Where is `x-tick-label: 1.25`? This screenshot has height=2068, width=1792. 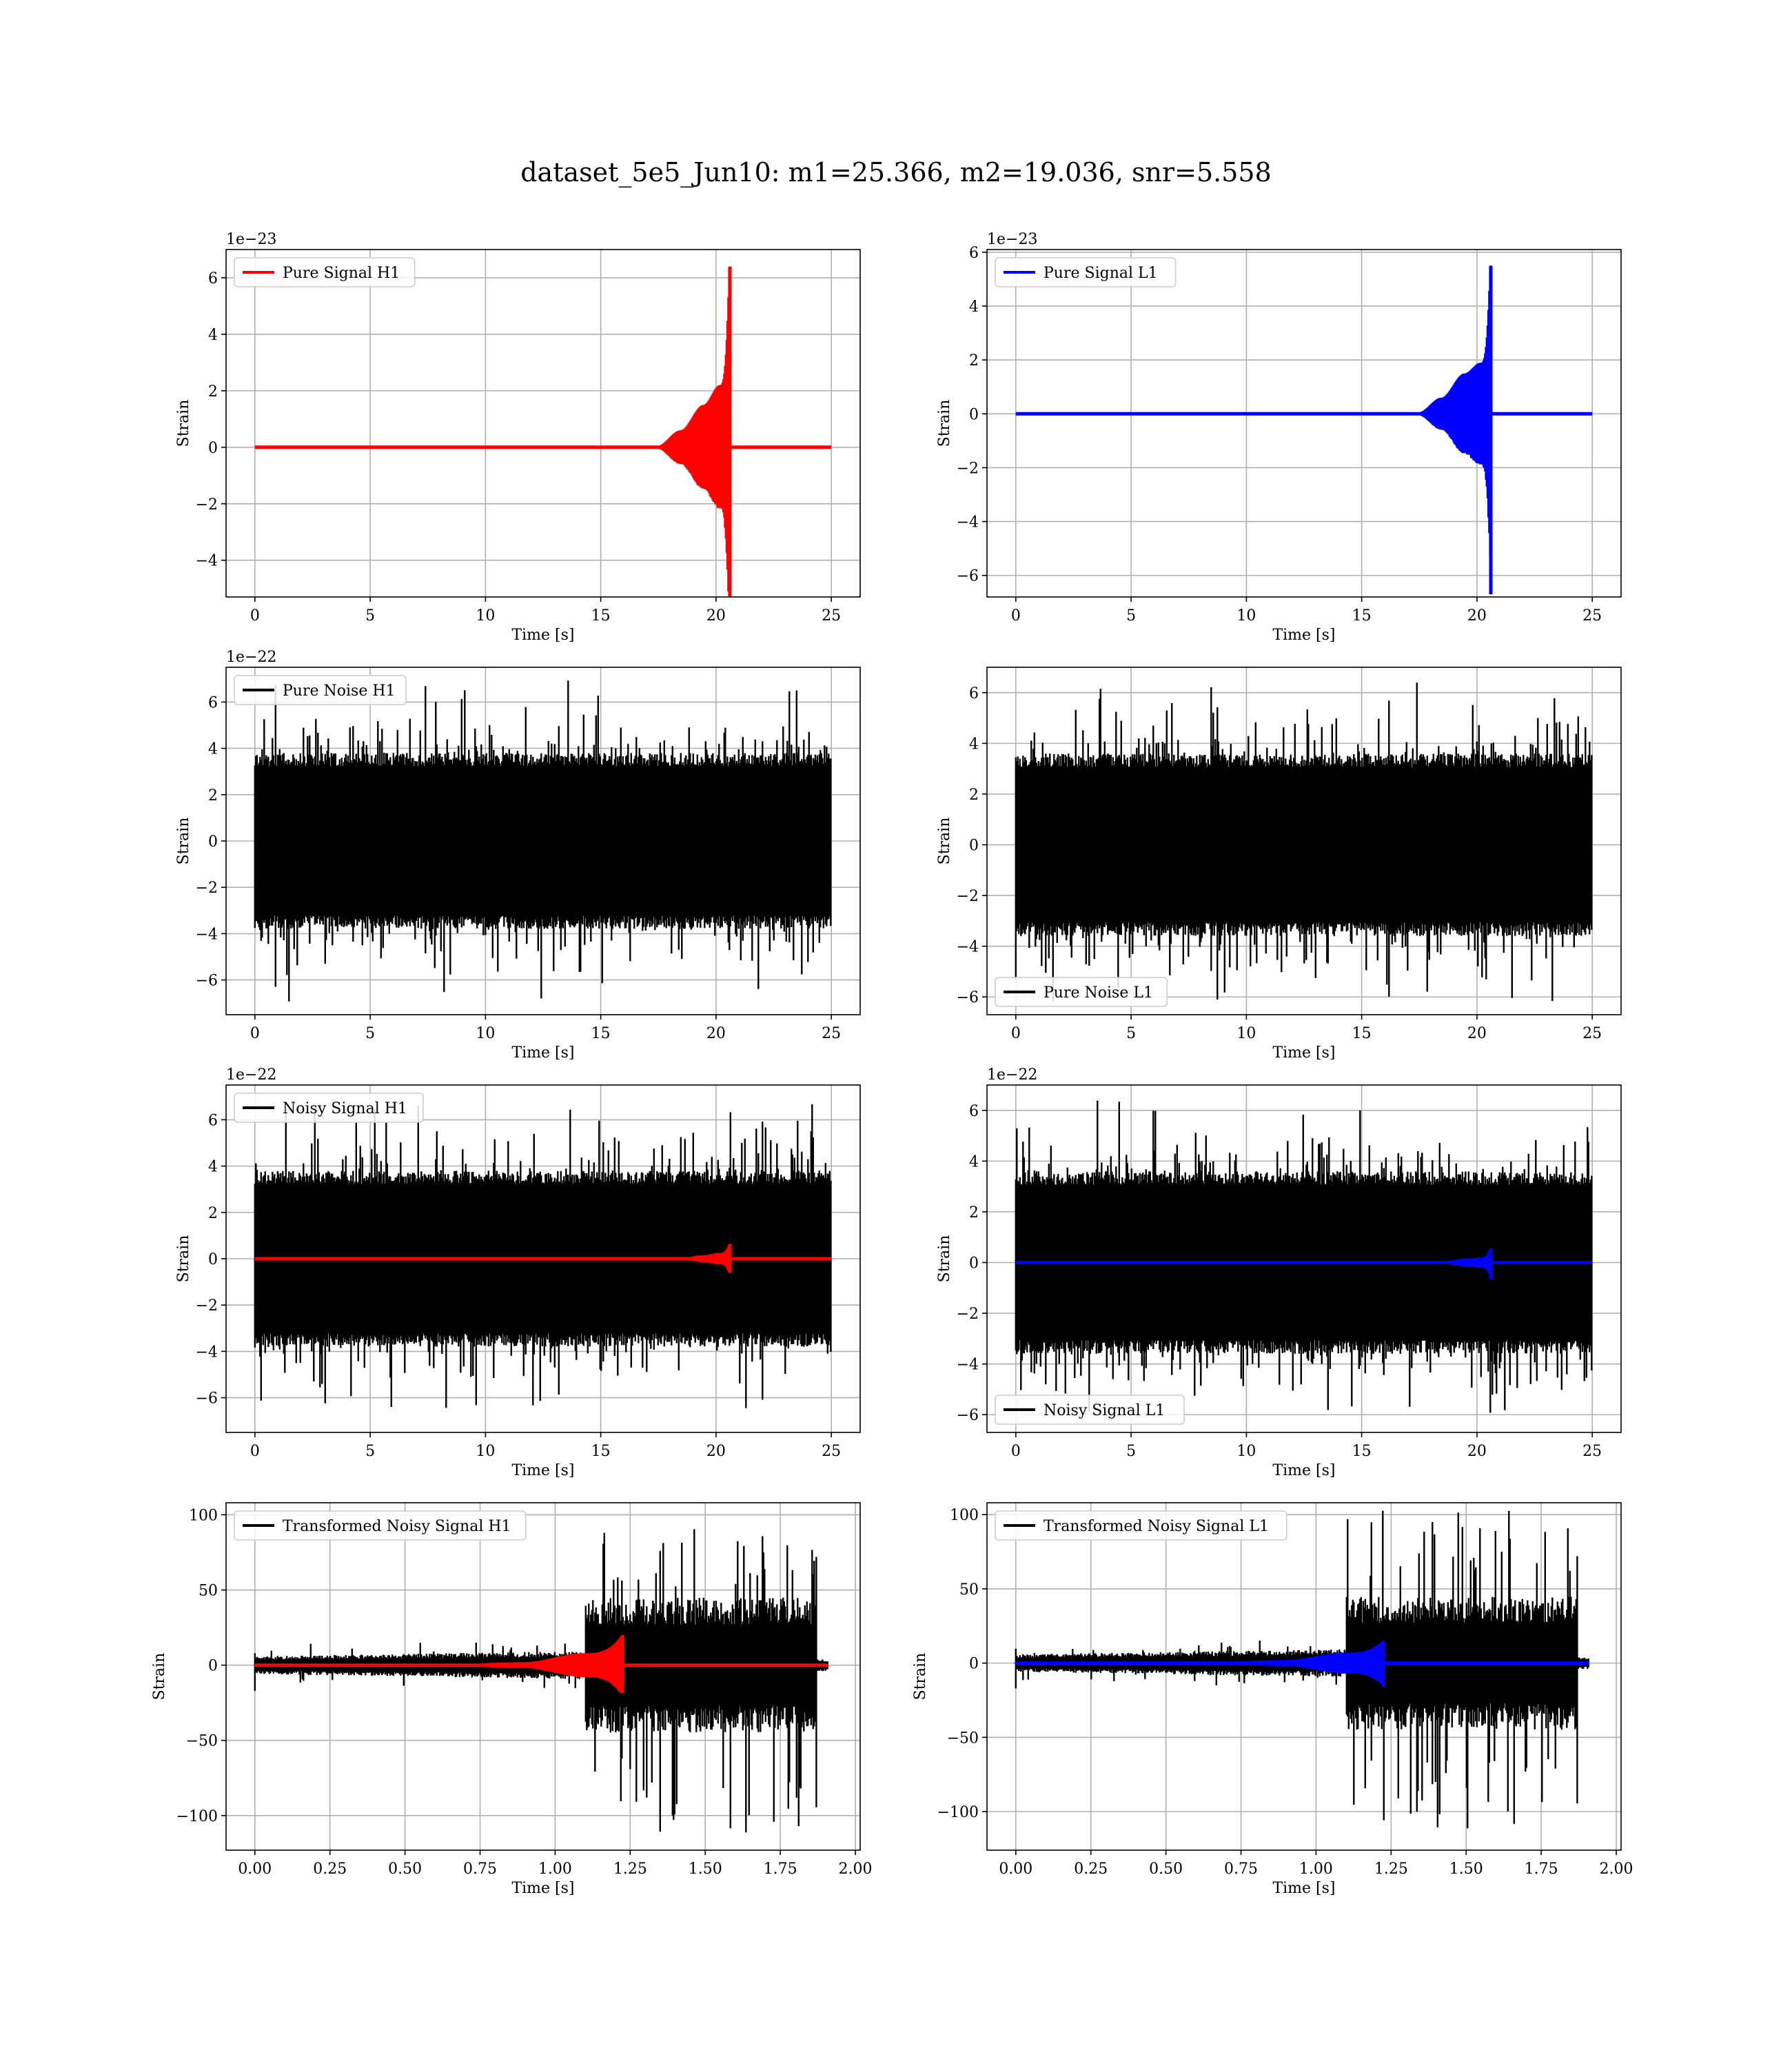
x-tick-label: 1.25 is located at coordinates (1391, 1869).